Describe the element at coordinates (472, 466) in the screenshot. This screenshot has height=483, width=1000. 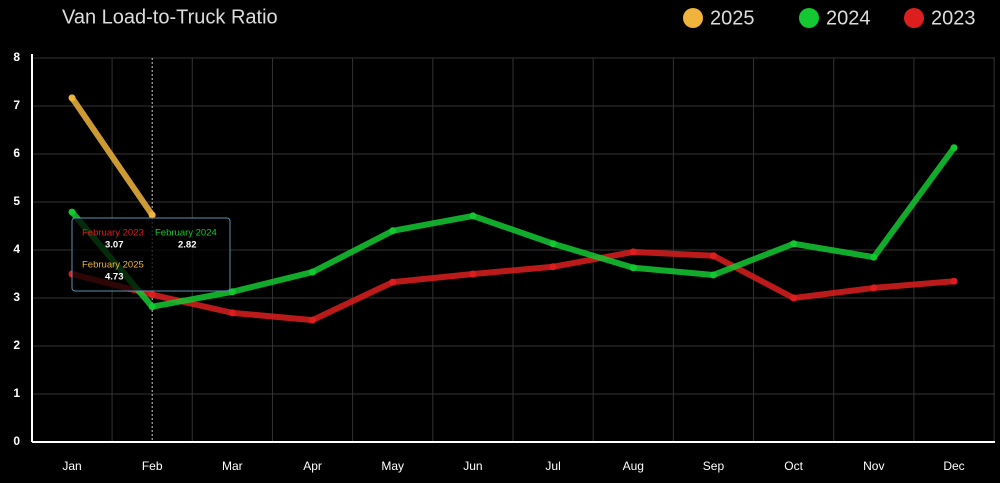
I see `x-tick-label: Jun` at that location.